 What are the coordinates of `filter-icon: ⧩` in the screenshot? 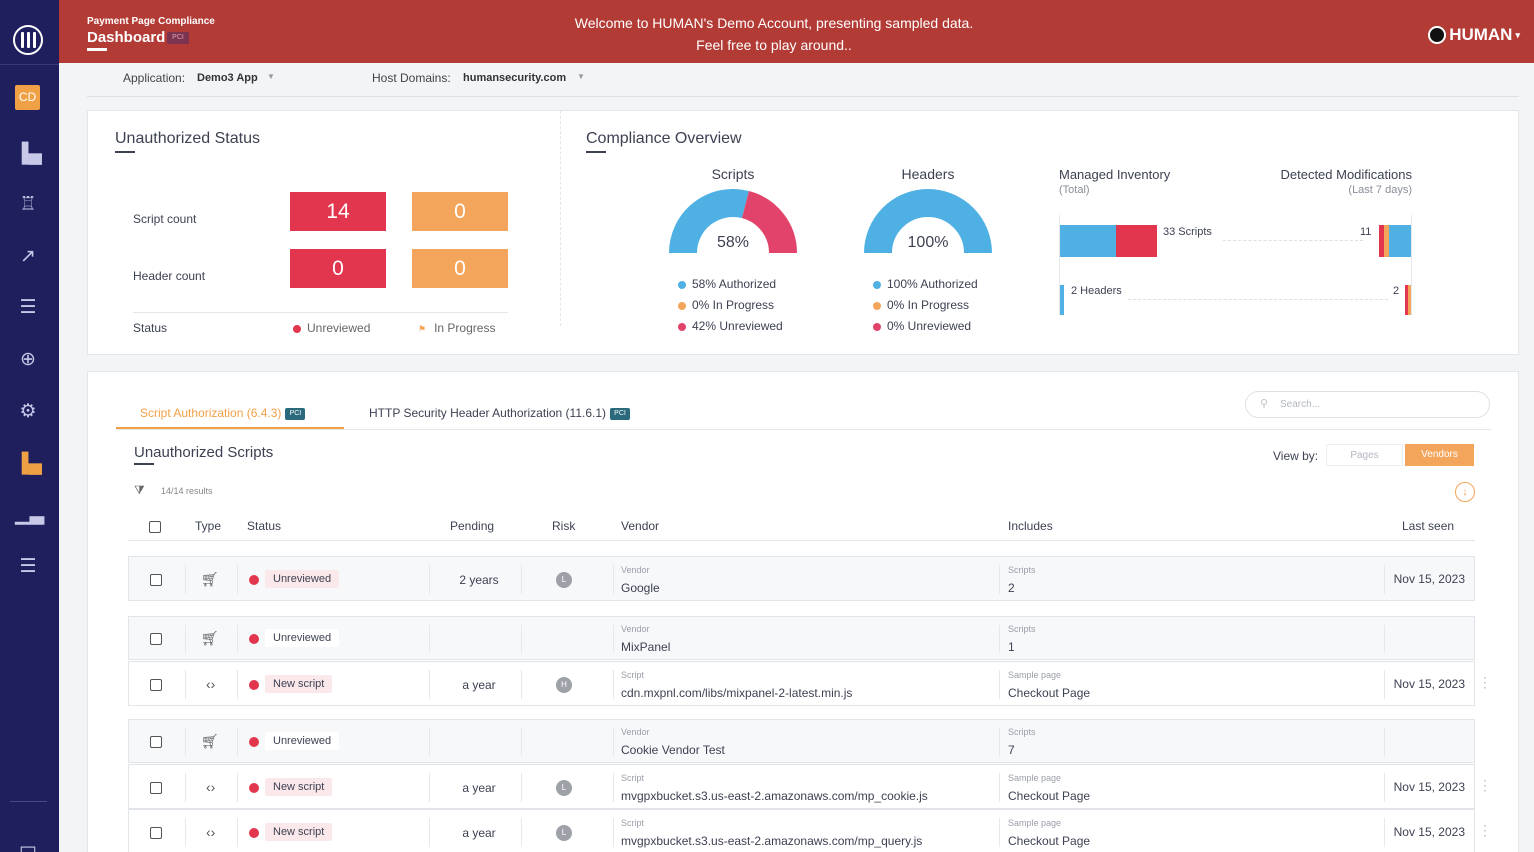 It's located at (139, 490).